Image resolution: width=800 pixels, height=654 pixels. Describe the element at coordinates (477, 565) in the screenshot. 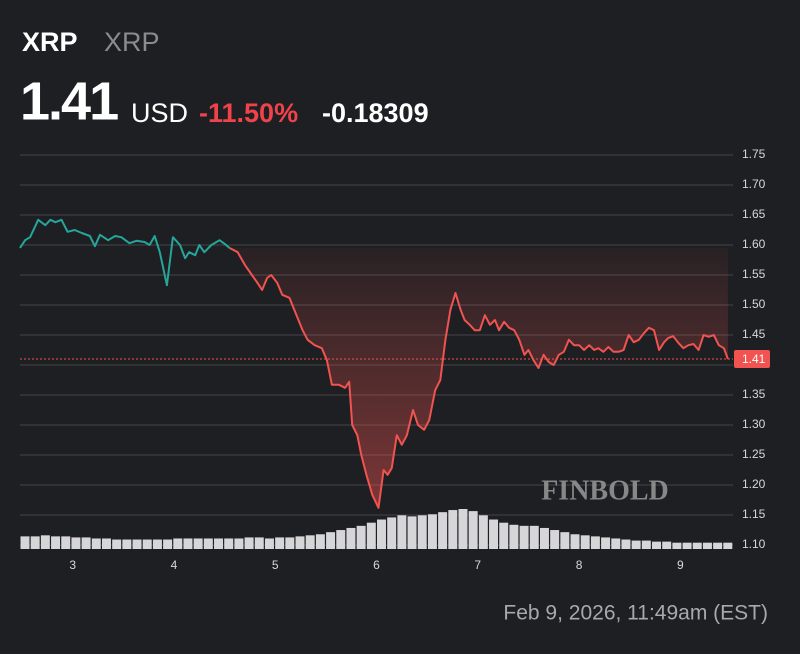

I see `x-tick-label: 7` at that location.